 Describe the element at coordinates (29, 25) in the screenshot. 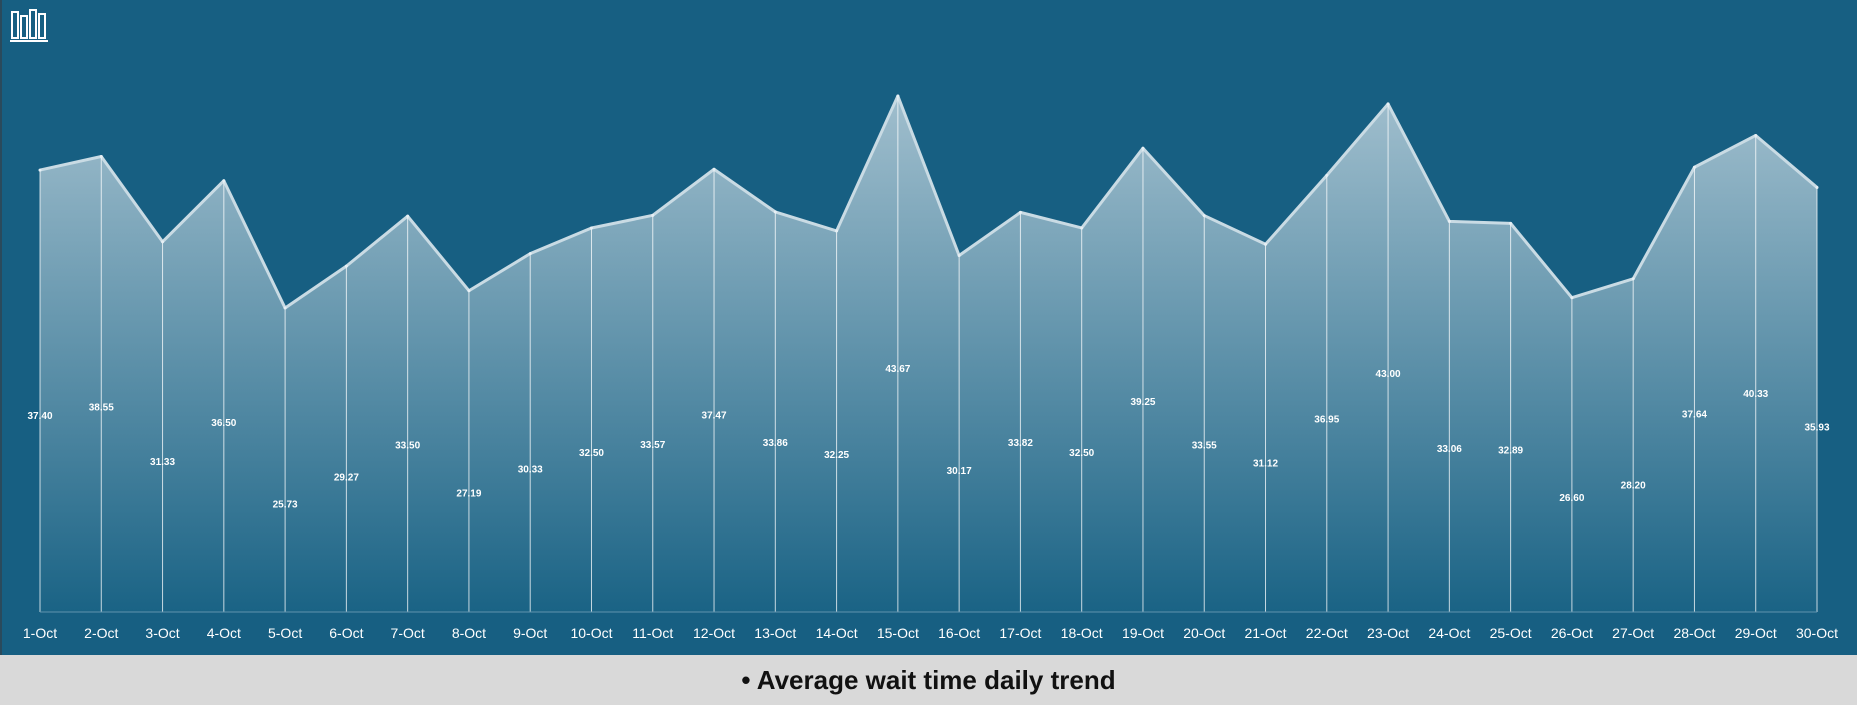

I see `books-icon` at that location.